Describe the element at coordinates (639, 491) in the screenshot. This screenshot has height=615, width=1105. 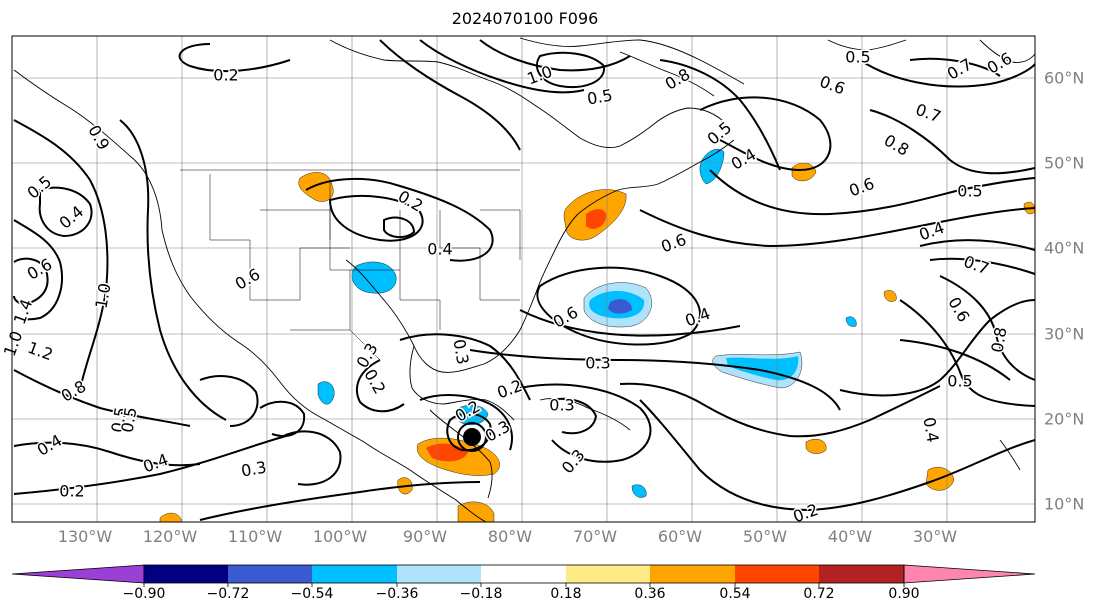
I see `shade-blue-caribbean` at that location.